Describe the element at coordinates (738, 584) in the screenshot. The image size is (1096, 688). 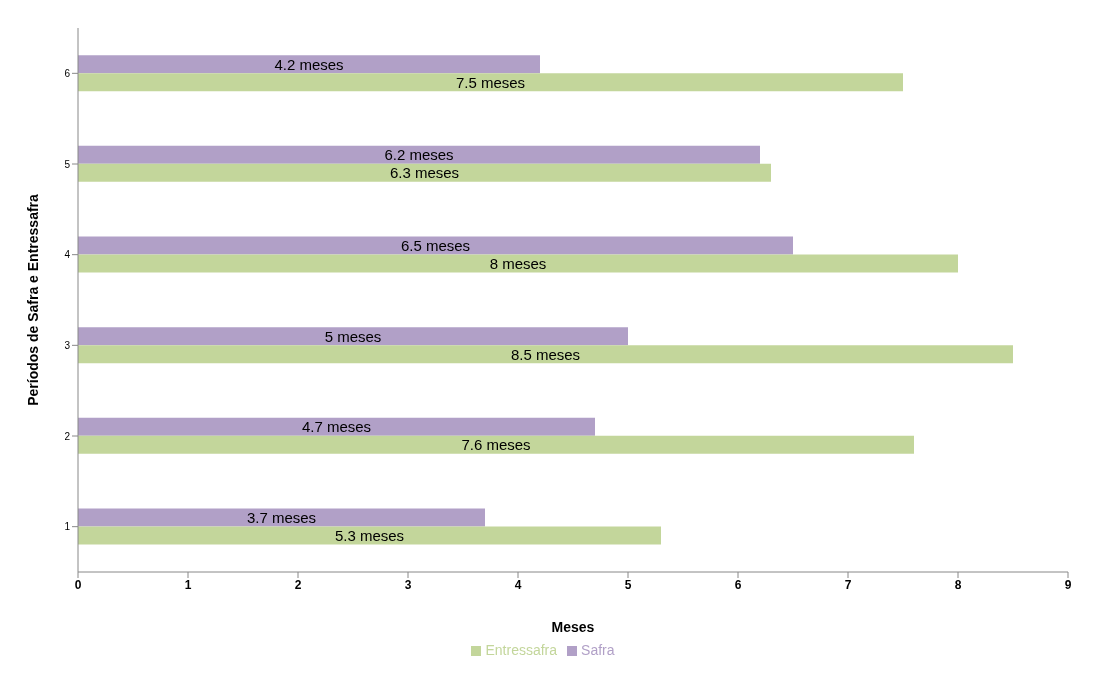
I see `x-tick-label: 6` at that location.